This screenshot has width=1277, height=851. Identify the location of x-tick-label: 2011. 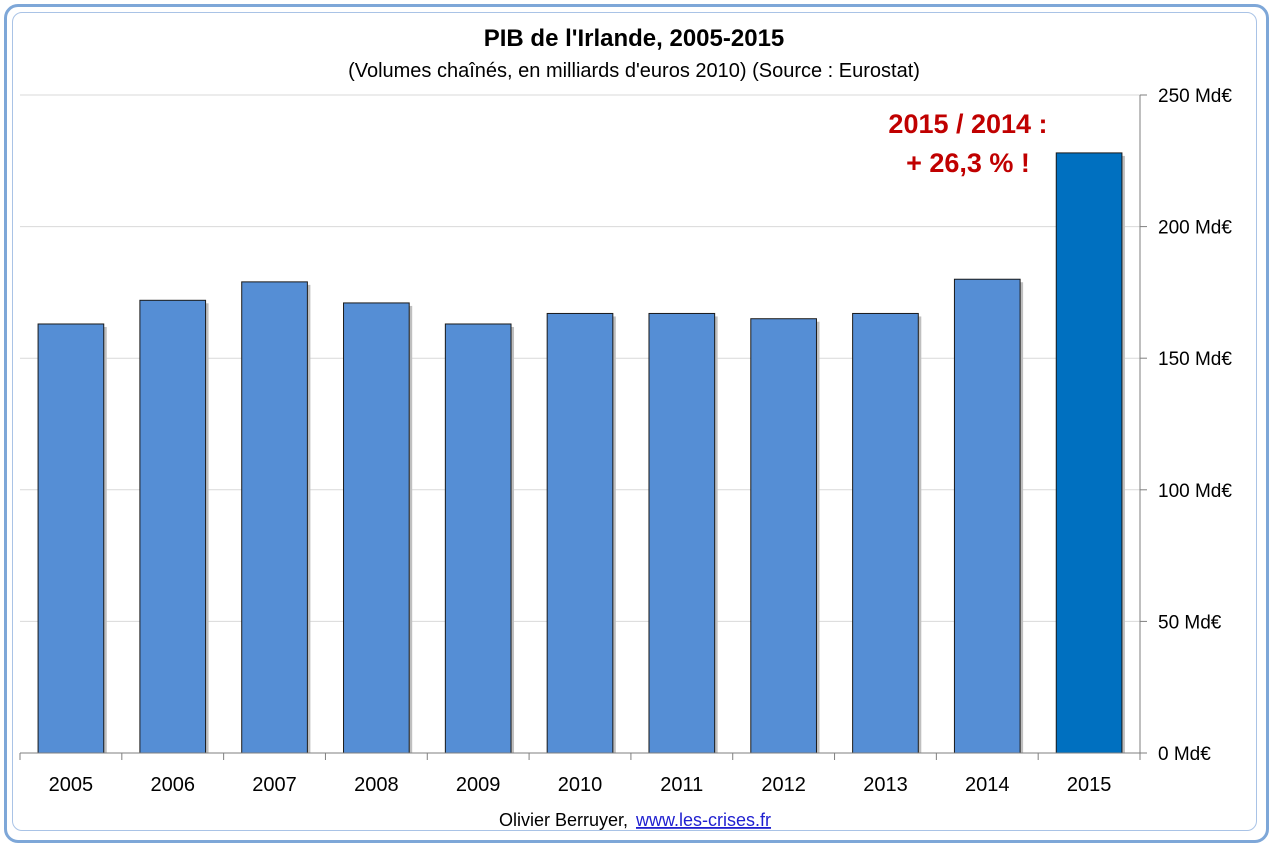
(681, 785).